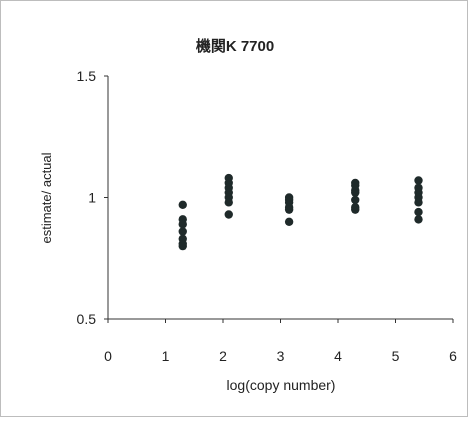 The image size is (468, 421). I want to click on x-ticks: 0 1 2 3 4 5 6, so click(280, 341).